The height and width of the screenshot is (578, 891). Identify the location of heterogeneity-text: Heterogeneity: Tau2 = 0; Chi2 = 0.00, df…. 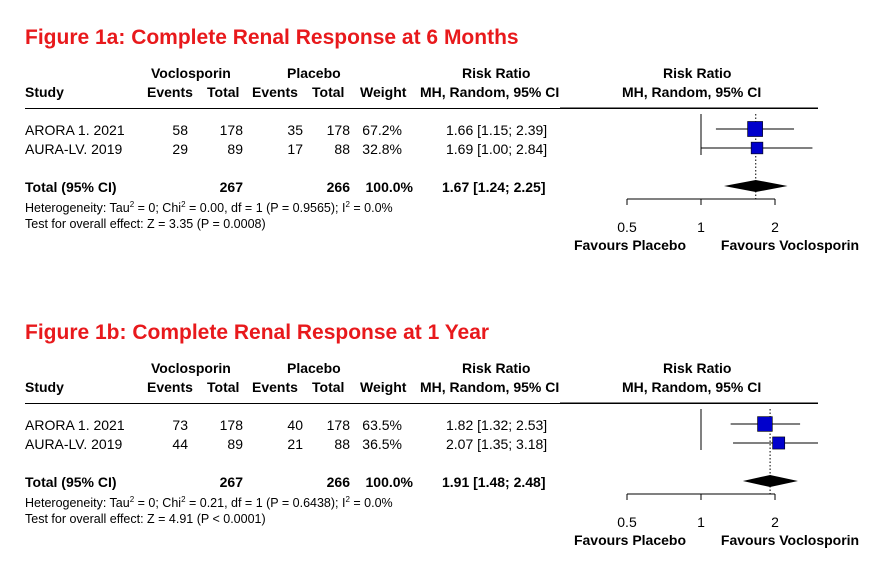
(209, 208).